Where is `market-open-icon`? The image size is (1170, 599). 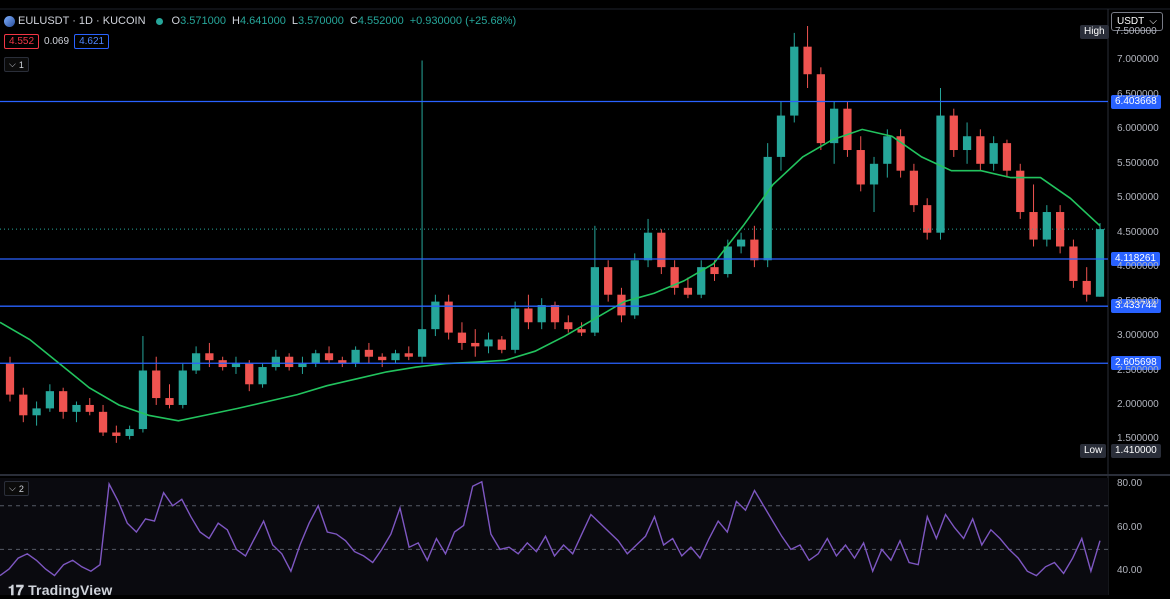 market-open-icon is located at coordinates (159, 21).